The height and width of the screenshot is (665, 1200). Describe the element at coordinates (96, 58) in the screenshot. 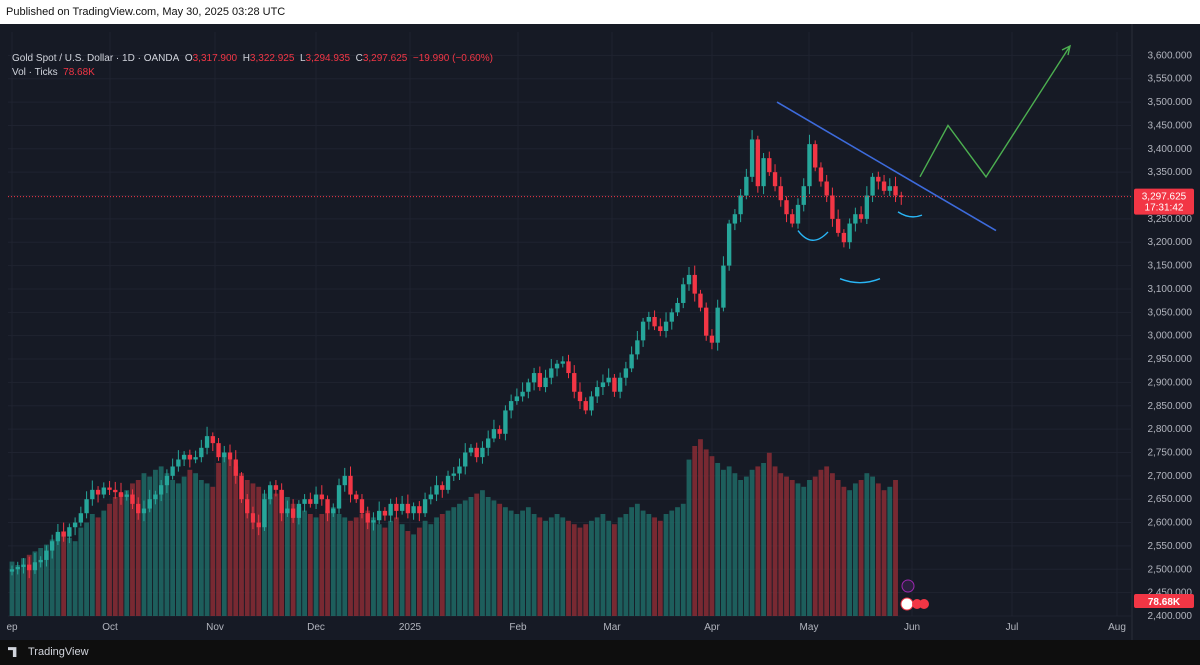

I see `symbol-title: Gold Spot / U.S. Dollar · 1D · OANDA` at that location.